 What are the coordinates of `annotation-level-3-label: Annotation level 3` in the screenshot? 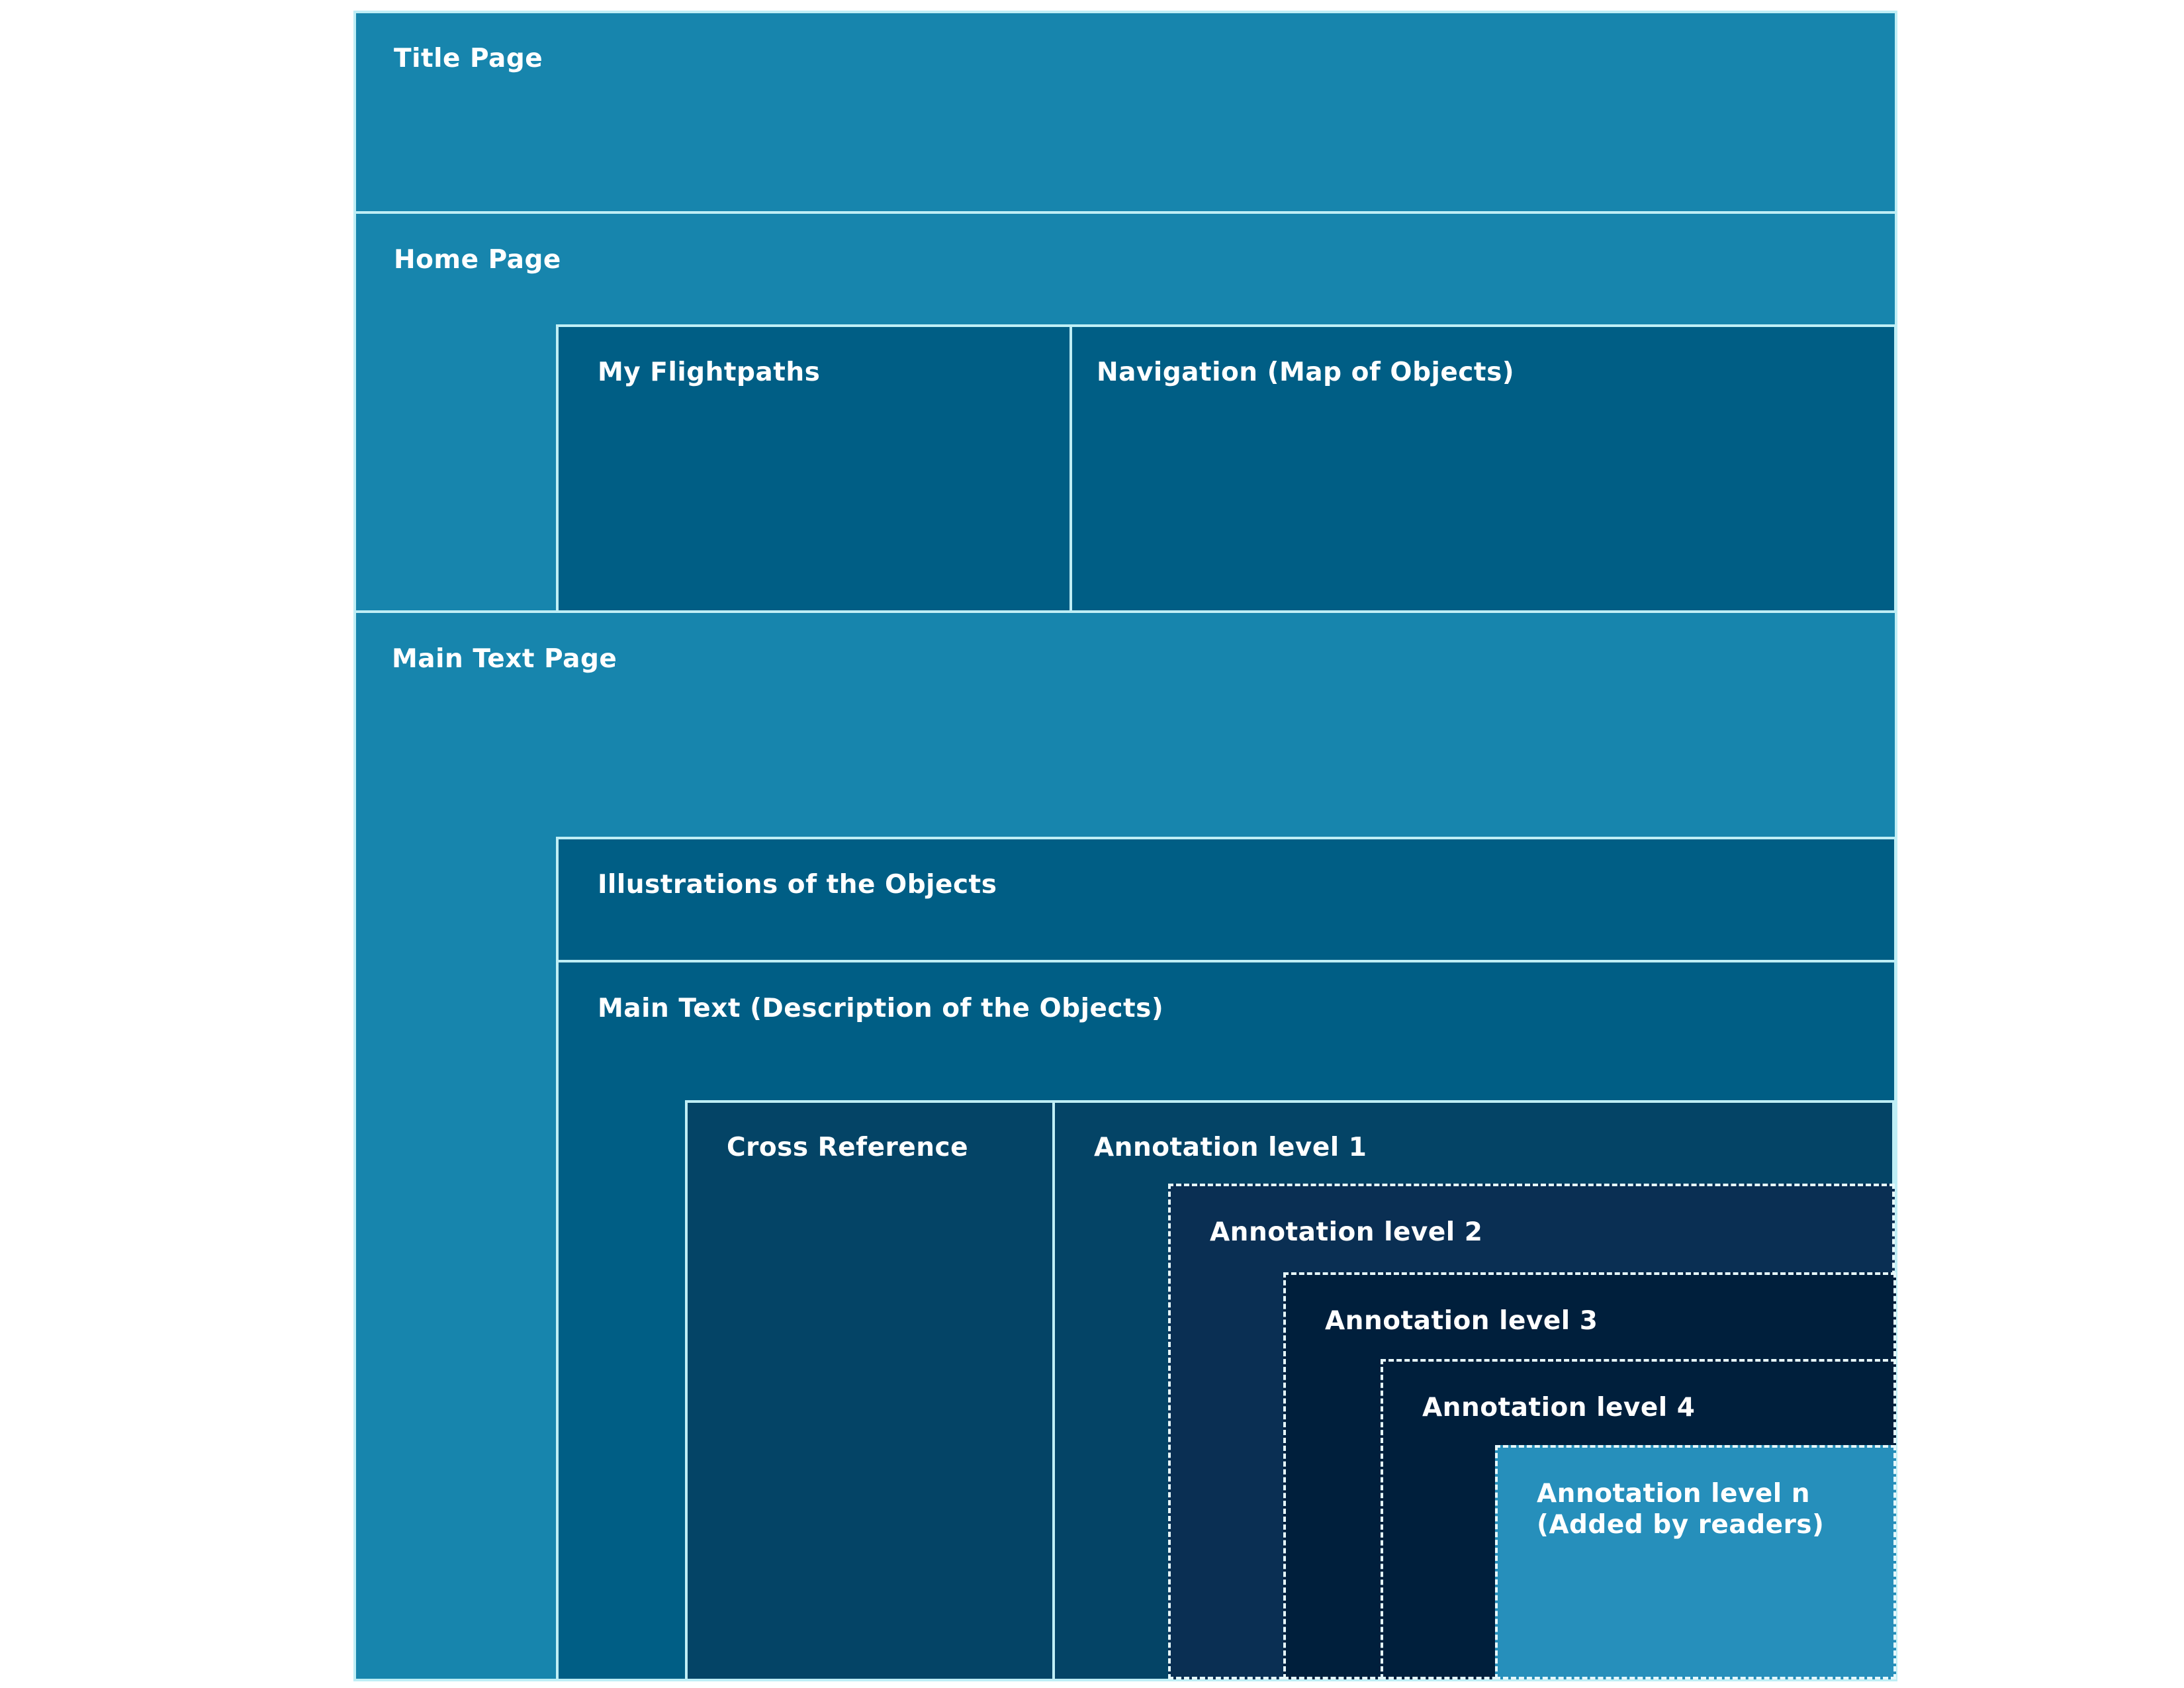 It's located at (1462, 1321).